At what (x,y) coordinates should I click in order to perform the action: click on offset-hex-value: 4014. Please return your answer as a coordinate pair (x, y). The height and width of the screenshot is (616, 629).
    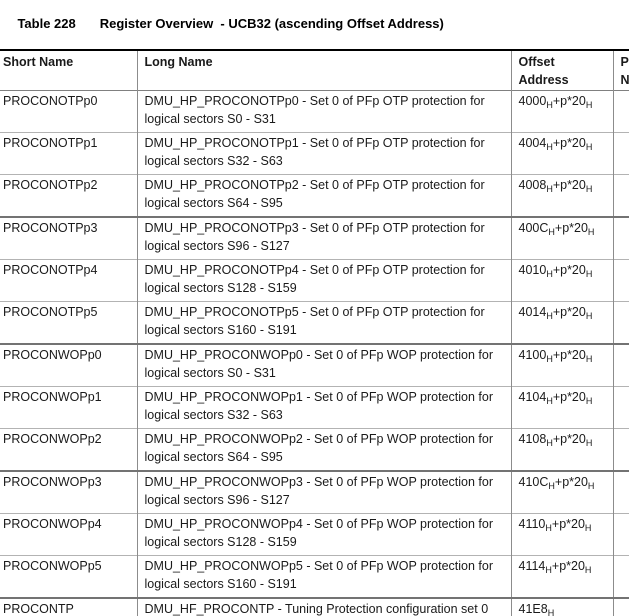
    Looking at the image, I should click on (532, 312).